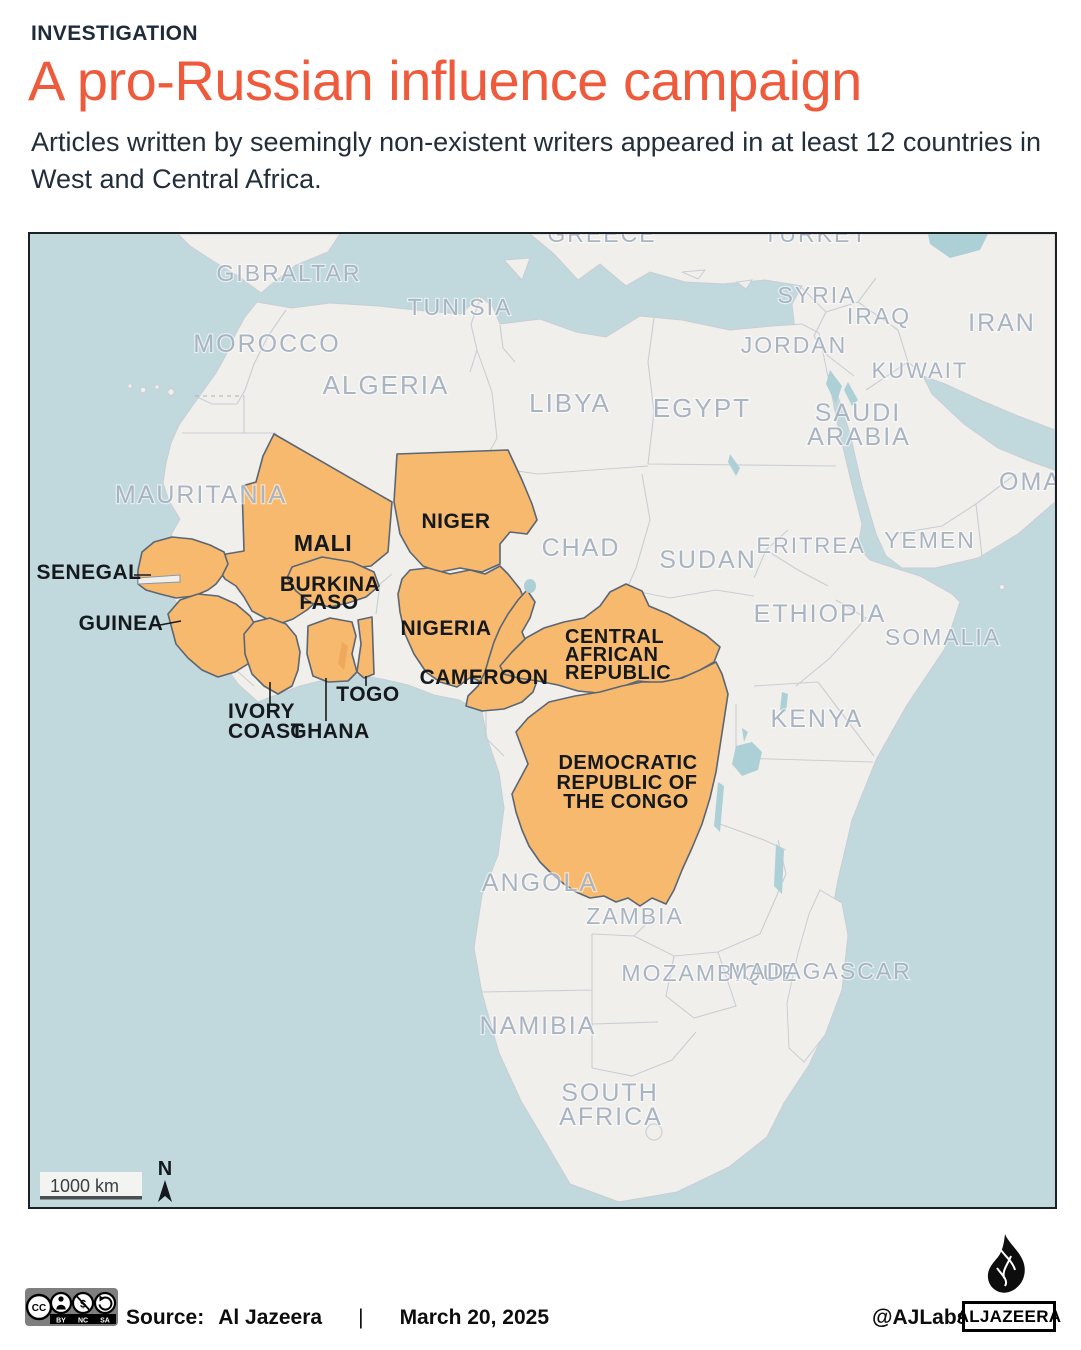 Image resolution: width=1081 pixels, height=1350 pixels. What do you see at coordinates (958, 246) in the screenshot?
I see `caspian-sea` at bounding box center [958, 246].